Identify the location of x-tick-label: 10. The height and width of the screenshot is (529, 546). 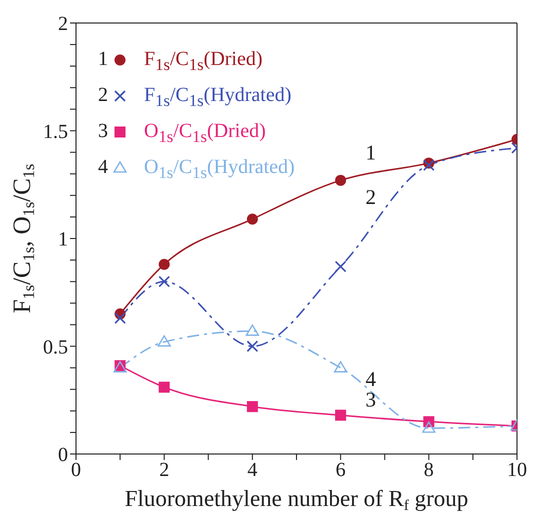
(517, 470).